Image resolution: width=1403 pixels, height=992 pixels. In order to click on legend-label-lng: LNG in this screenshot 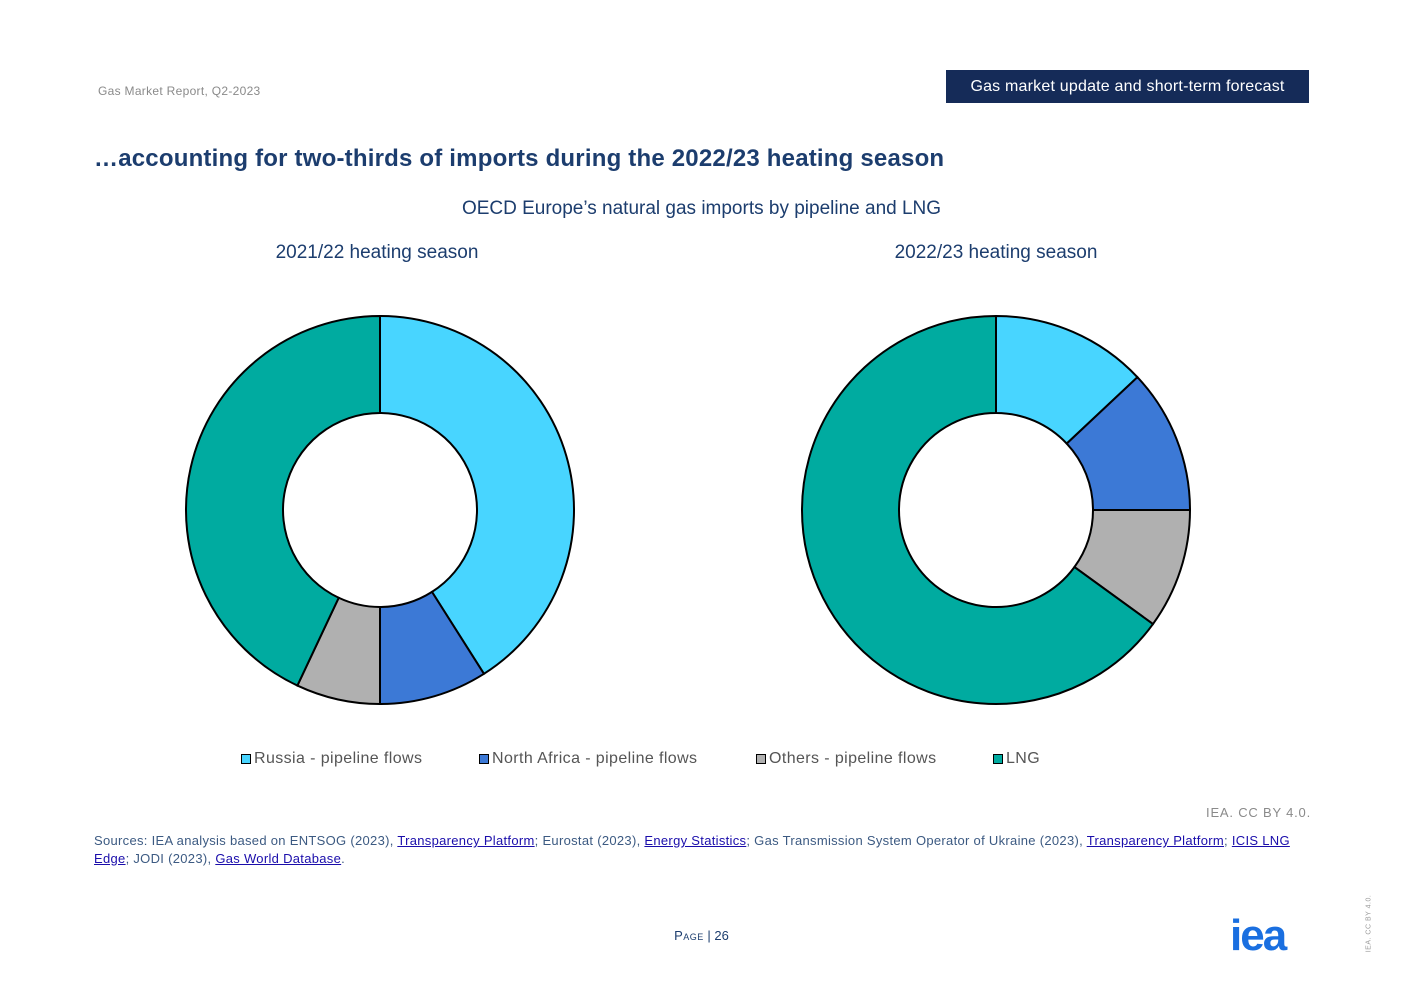, I will do `click(1023, 758)`.